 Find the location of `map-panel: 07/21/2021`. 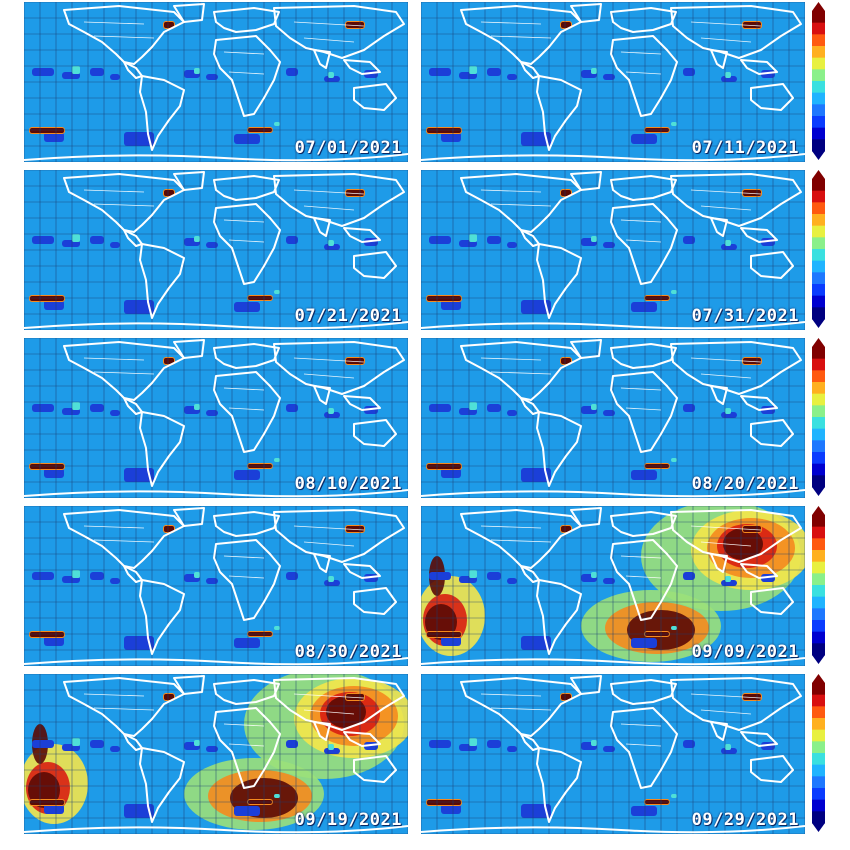

map-panel: 07/21/2021 is located at coordinates (216, 250).